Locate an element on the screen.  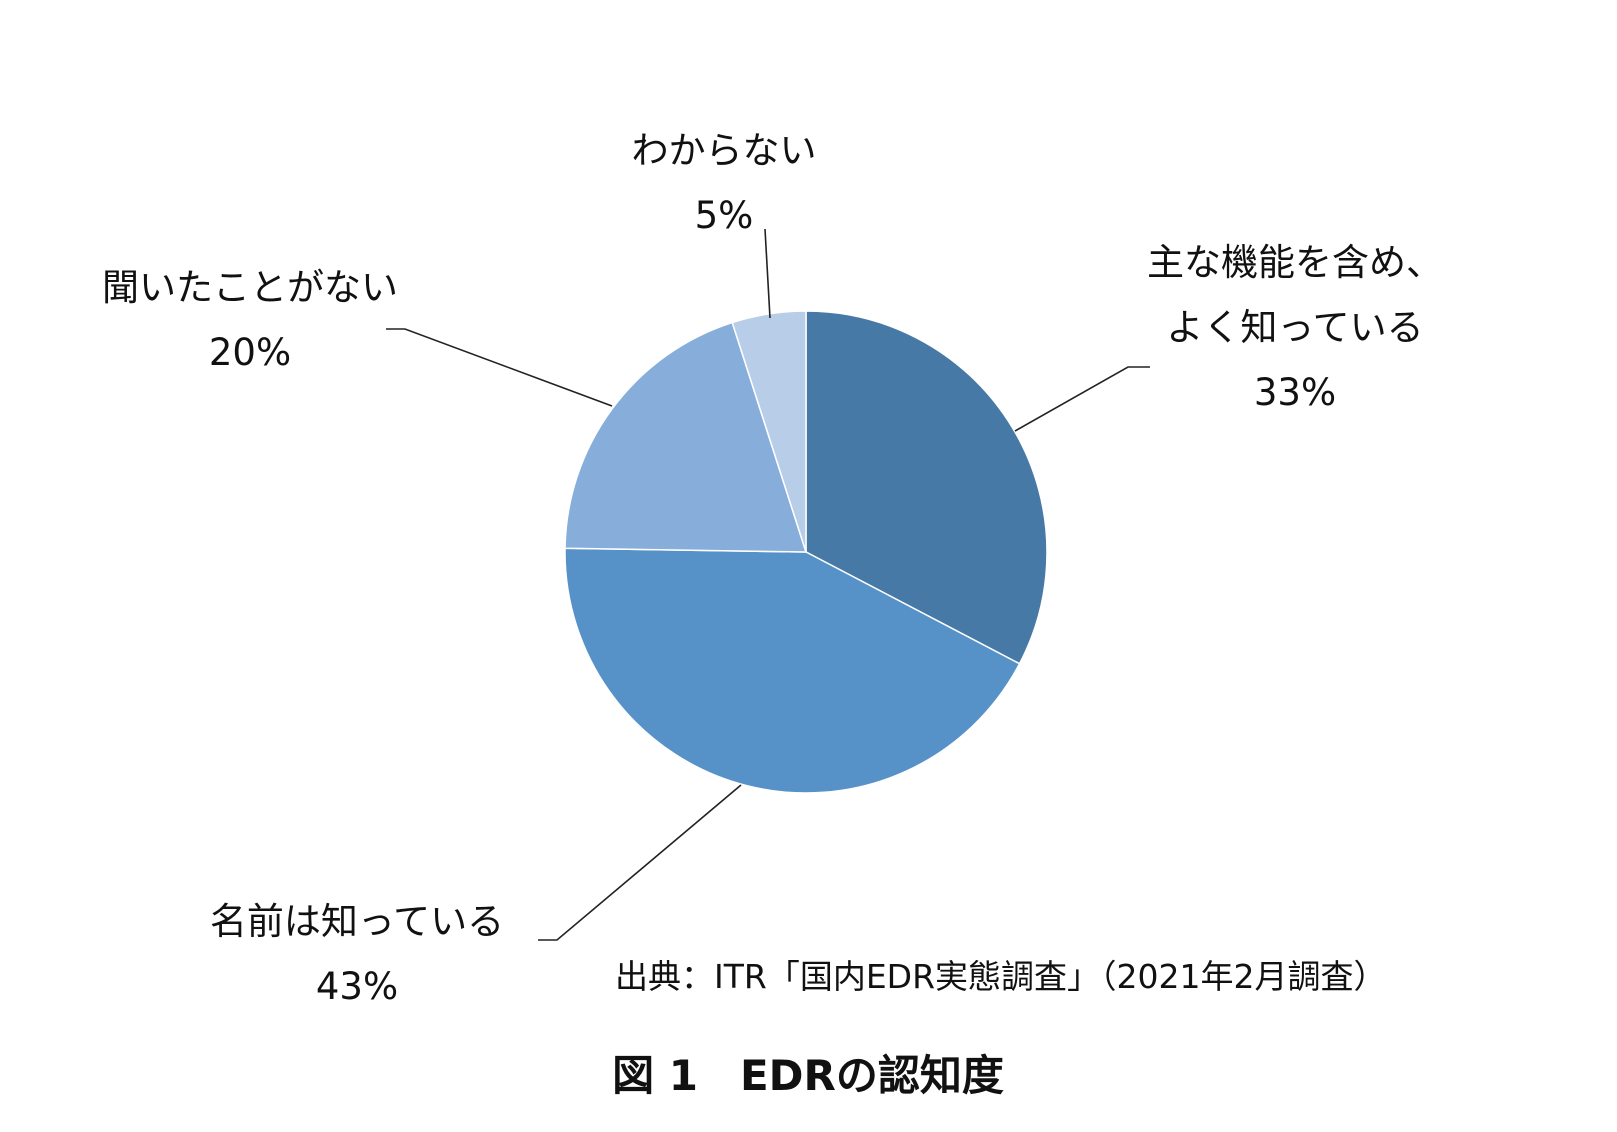
pie-slices is located at coordinates (806, 552).